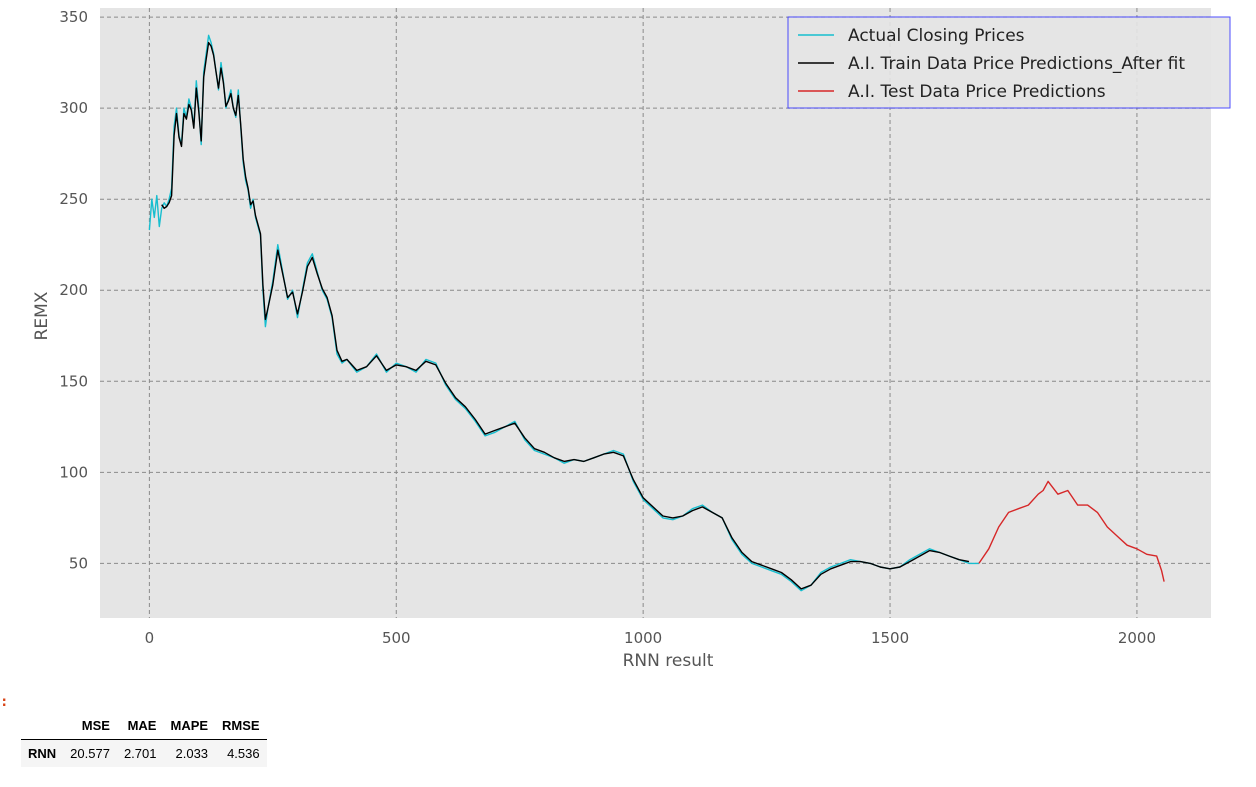 The height and width of the screenshot is (787, 1256). I want to click on x-tick-label: 2000, so click(1137, 638).